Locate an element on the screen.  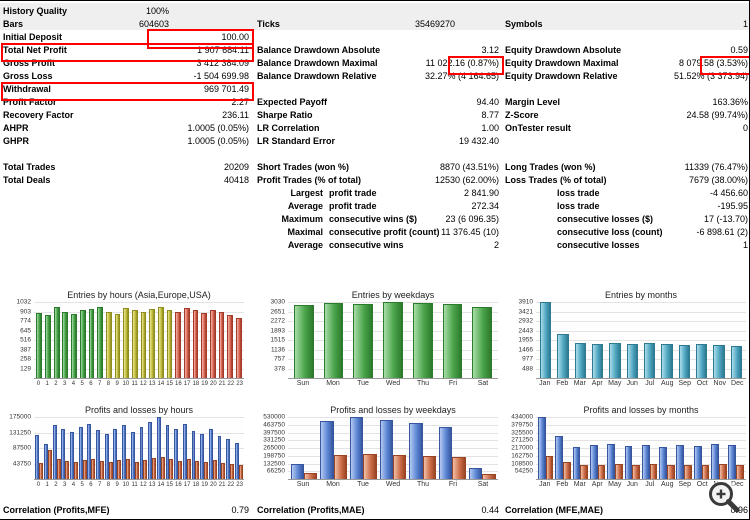
bar-slot-Nov is located at coordinates (718, 340).